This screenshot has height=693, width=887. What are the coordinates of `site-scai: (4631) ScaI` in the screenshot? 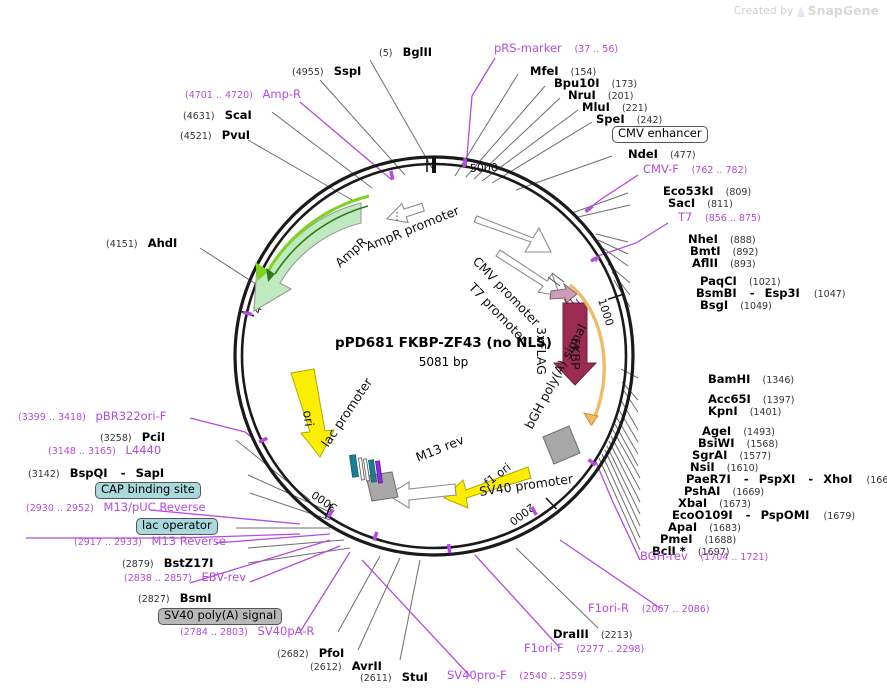 It's located at (217, 114).